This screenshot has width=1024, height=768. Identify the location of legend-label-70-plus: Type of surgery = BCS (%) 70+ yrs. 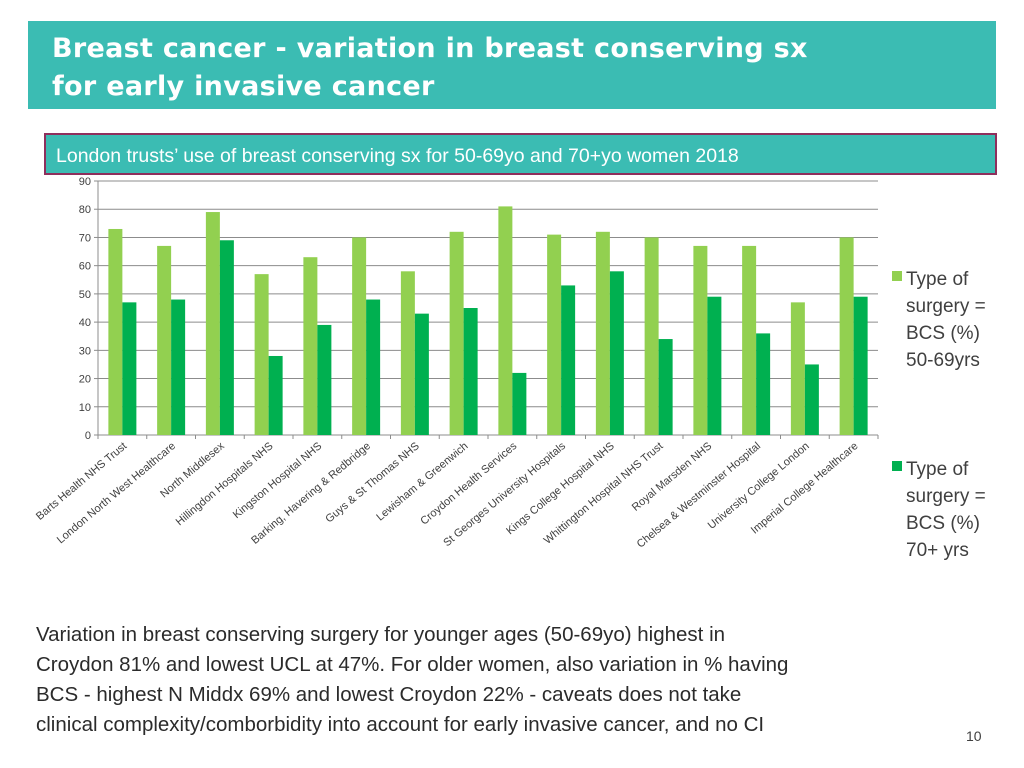
(946, 510).